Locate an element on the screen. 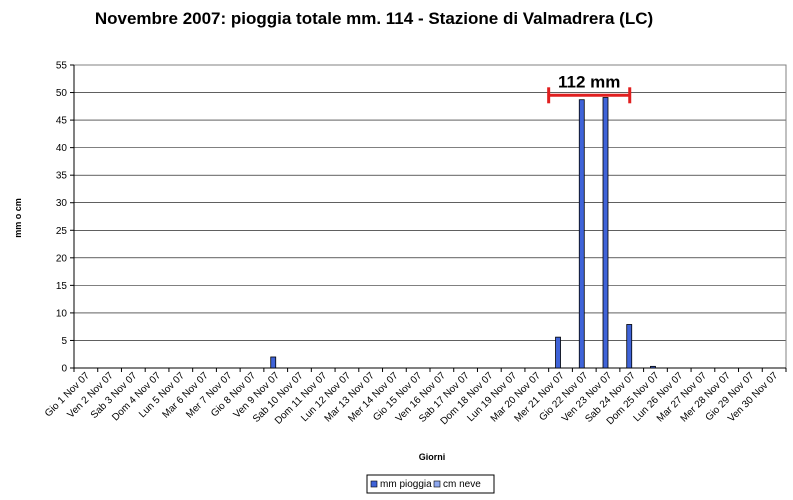 The width and height of the screenshot is (793, 500). legend-swatch-mm-pioggia is located at coordinates (374, 484).